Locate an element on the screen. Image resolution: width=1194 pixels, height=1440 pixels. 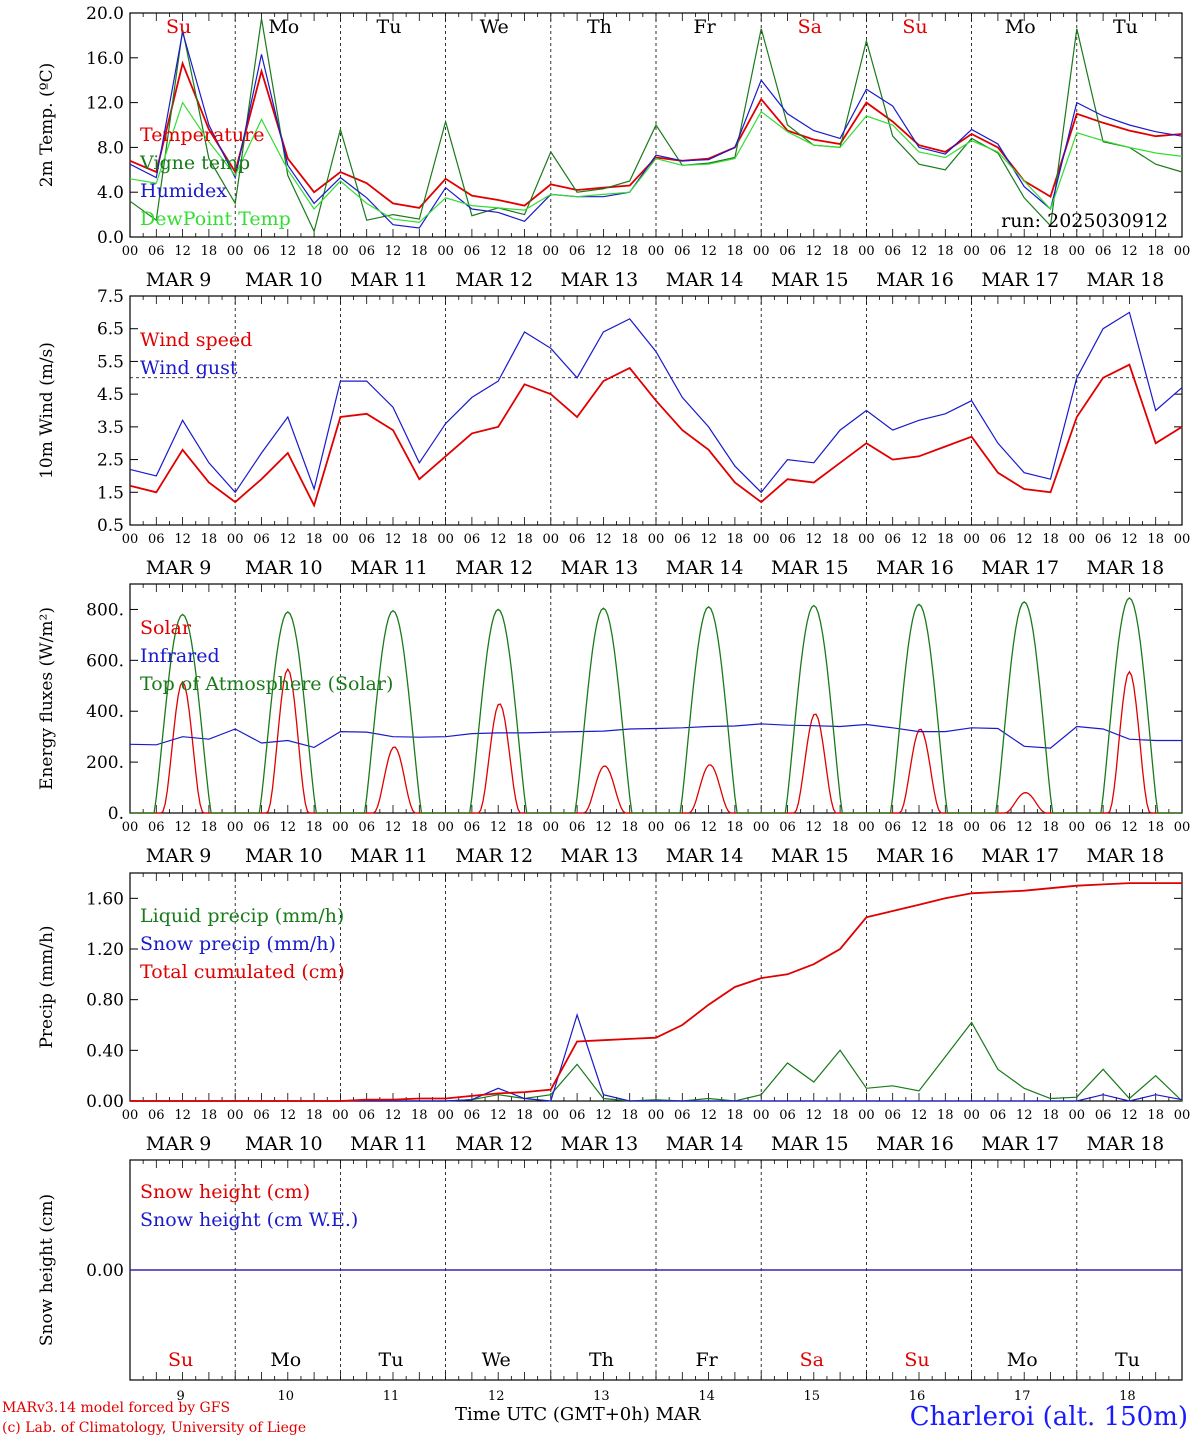
date-label: MAR 15 is located at coordinates (810, 568).